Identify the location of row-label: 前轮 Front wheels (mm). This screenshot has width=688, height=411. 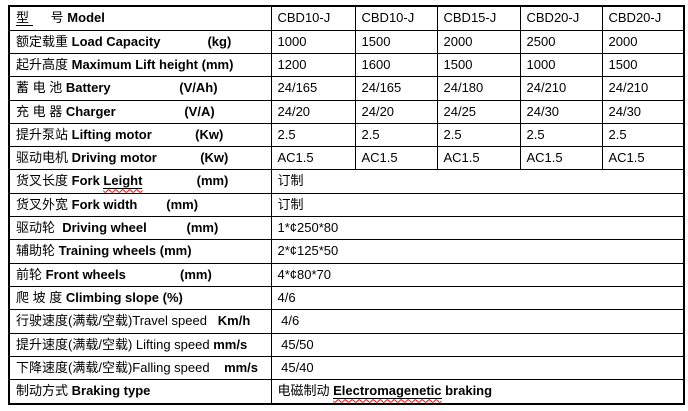
(140, 275).